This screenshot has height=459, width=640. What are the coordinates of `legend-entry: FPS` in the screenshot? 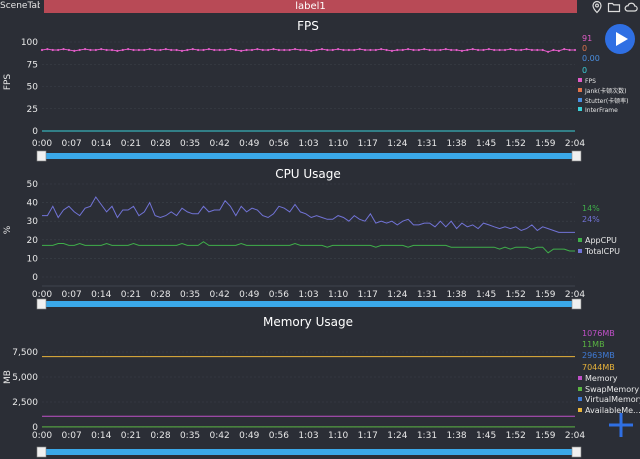 It's located at (590, 81).